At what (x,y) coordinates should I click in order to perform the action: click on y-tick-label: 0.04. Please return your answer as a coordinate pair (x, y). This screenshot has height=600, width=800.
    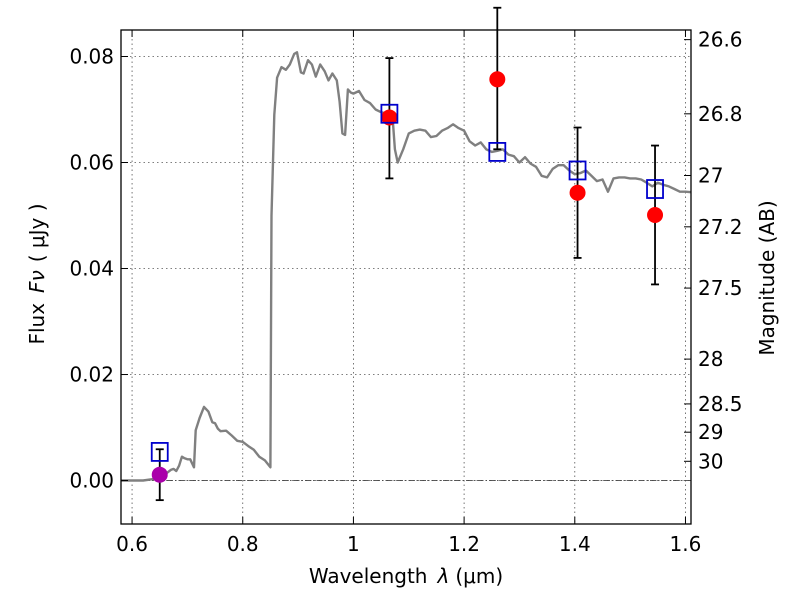
    Looking at the image, I should click on (91, 269).